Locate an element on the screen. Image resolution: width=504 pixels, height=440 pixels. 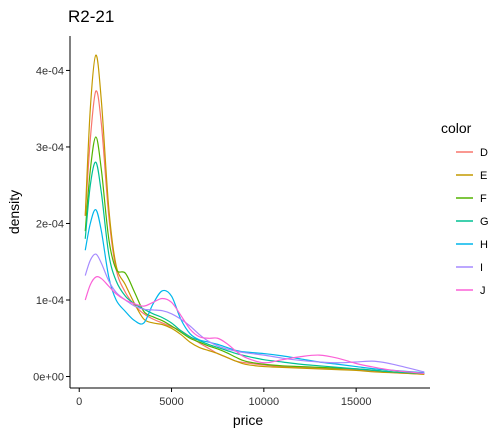
legend-item-i: I is located at coordinates (469, 268).